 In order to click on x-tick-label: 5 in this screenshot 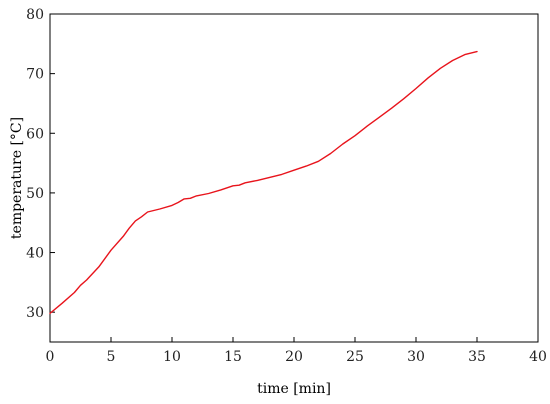, I will do `click(111, 357)`.